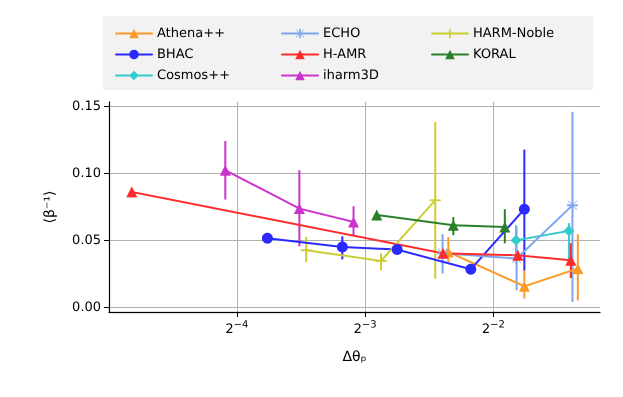  I want to click on legend-label: KORAL, so click(494, 54).